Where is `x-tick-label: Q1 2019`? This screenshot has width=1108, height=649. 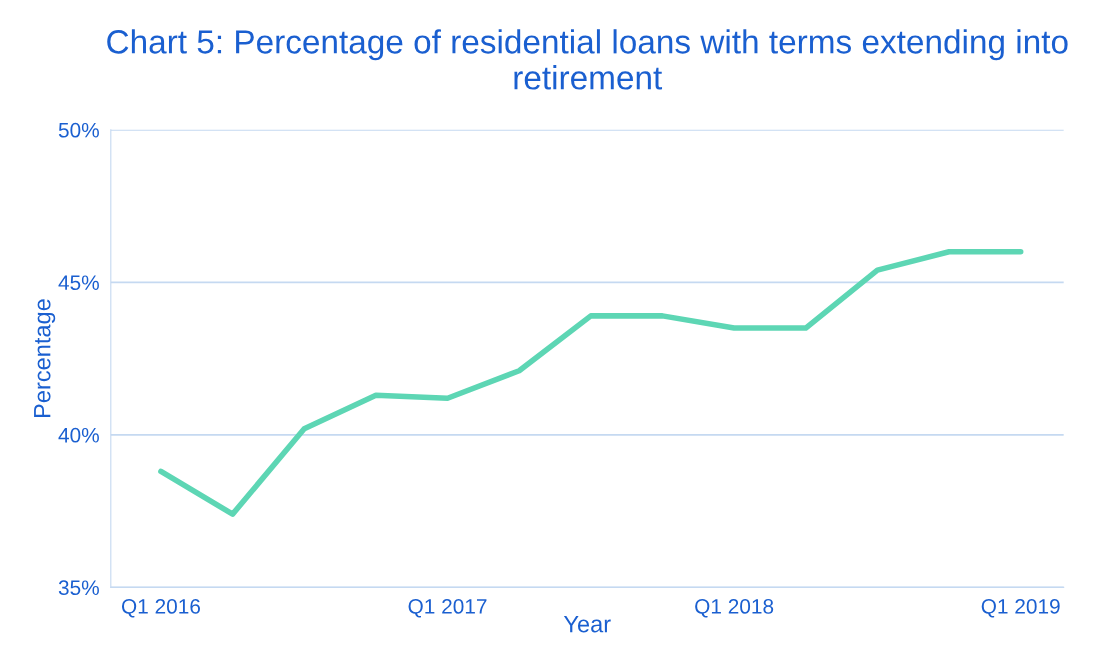 x-tick-label: Q1 2019 is located at coordinates (1020, 608).